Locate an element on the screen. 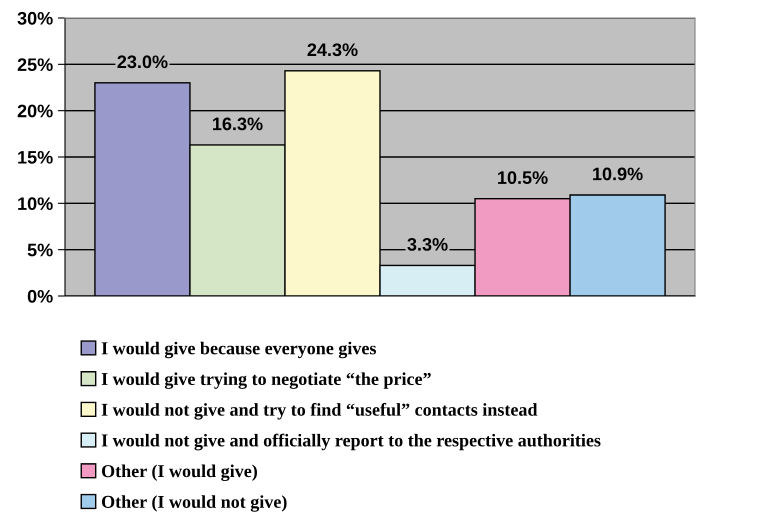 This screenshot has width=776, height=528. data-label: 23.0% is located at coordinates (142, 61).